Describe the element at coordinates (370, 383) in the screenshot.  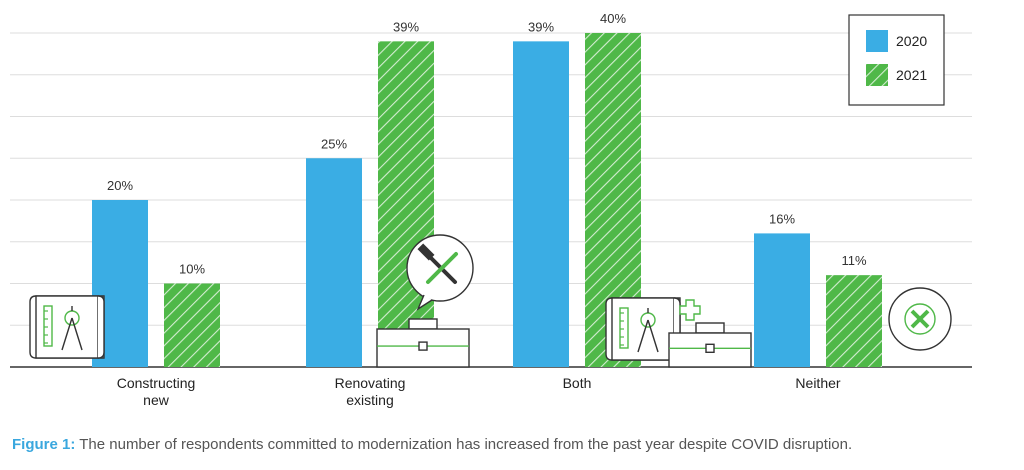
I see `category-label: Renovating` at that location.